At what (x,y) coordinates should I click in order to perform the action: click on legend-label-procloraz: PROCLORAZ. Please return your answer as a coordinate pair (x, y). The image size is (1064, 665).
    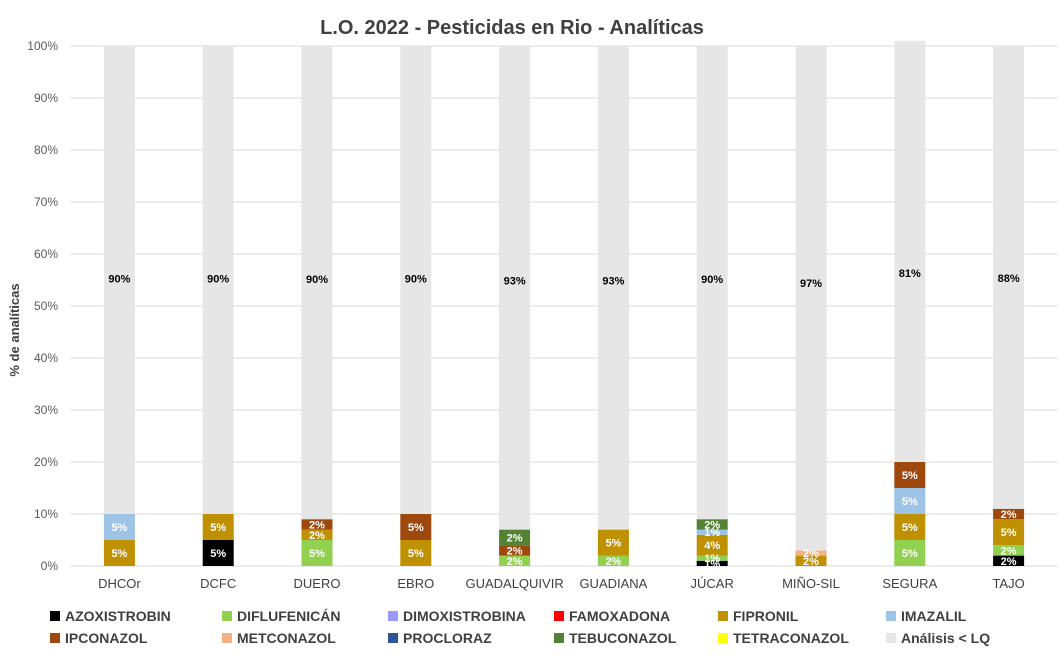
    Looking at the image, I should click on (447, 638).